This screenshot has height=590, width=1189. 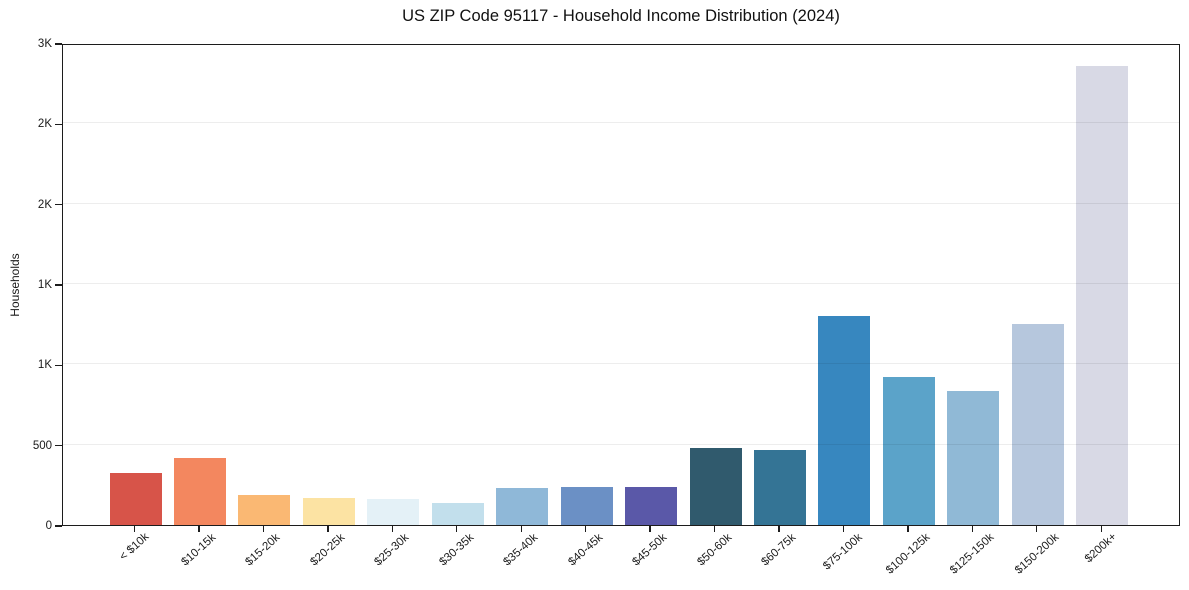 I want to click on y-tick-label: 3K, so click(x=44, y=44).